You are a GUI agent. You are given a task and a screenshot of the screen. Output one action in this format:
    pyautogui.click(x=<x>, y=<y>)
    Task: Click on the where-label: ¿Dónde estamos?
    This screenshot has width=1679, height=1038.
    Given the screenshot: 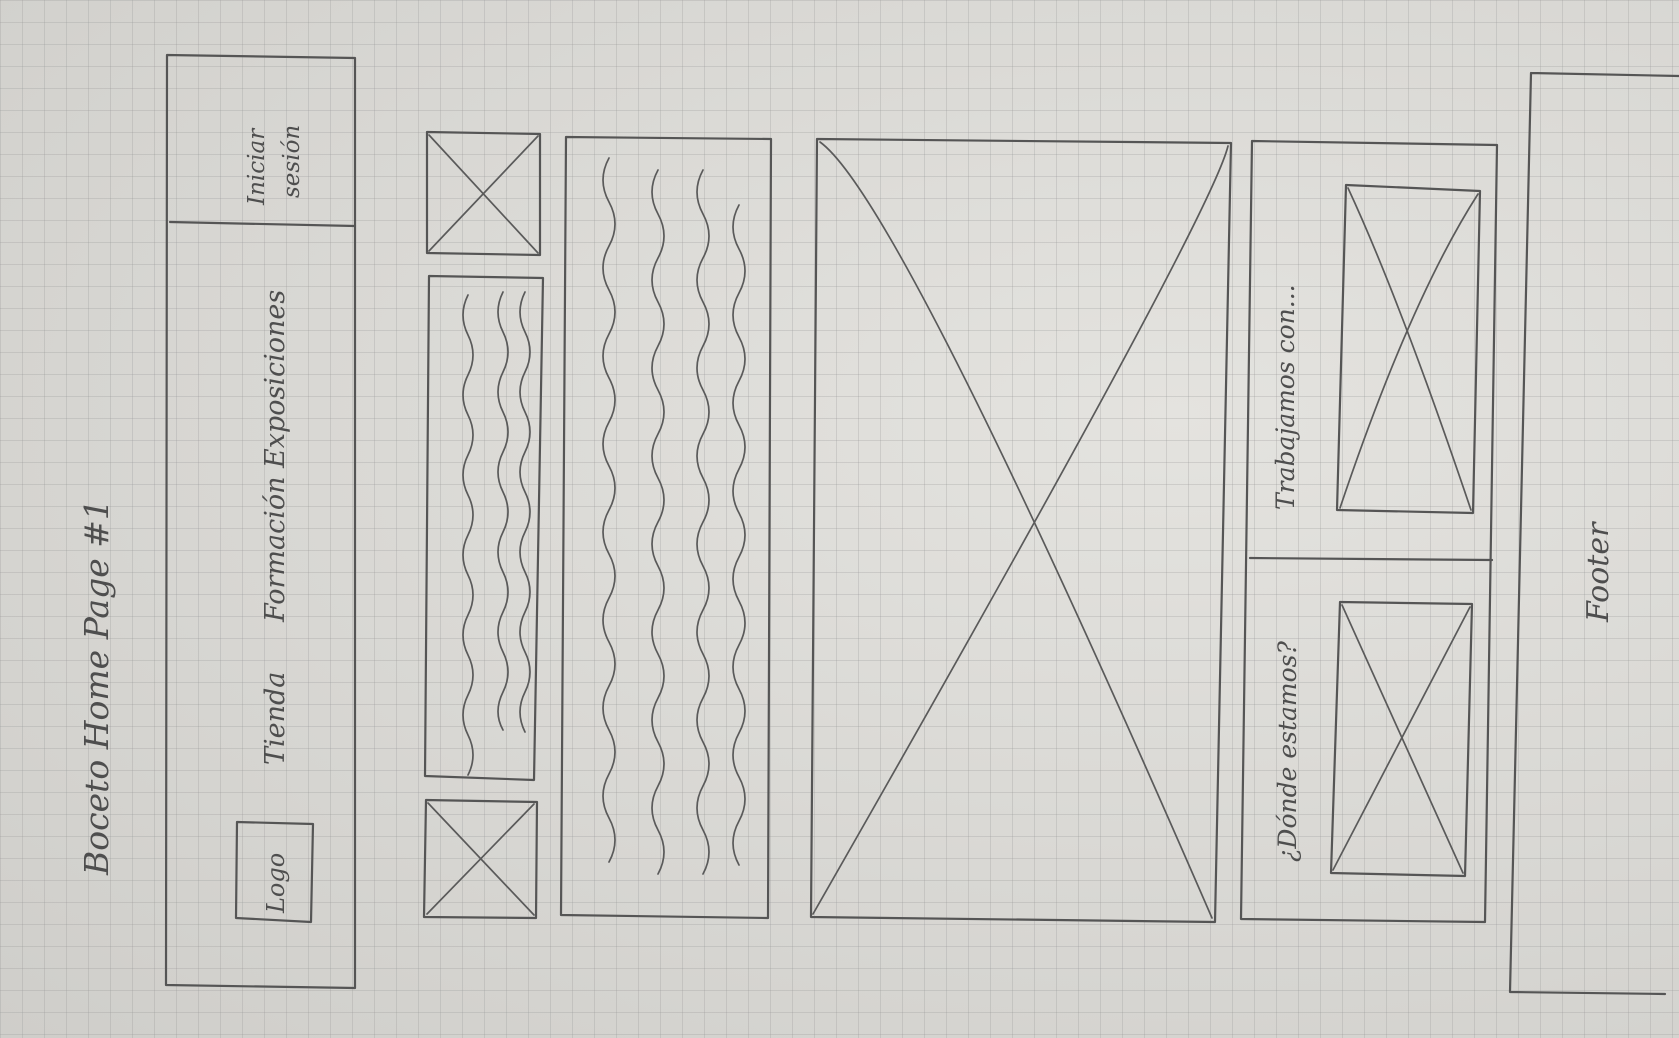 What is the action you would take?
    pyautogui.click(x=1287, y=751)
    